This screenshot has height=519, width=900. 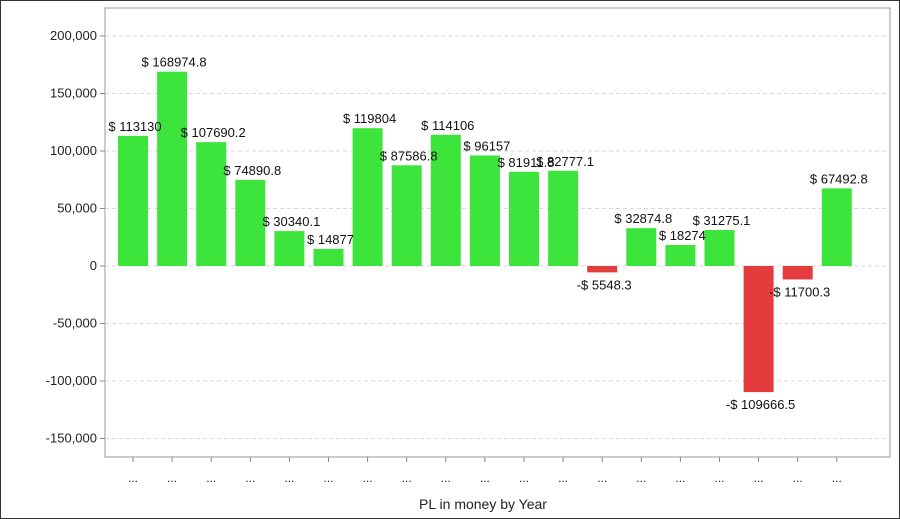 What do you see at coordinates (483, 504) in the screenshot?
I see `x-axis-title: PL in money by Year` at bounding box center [483, 504].